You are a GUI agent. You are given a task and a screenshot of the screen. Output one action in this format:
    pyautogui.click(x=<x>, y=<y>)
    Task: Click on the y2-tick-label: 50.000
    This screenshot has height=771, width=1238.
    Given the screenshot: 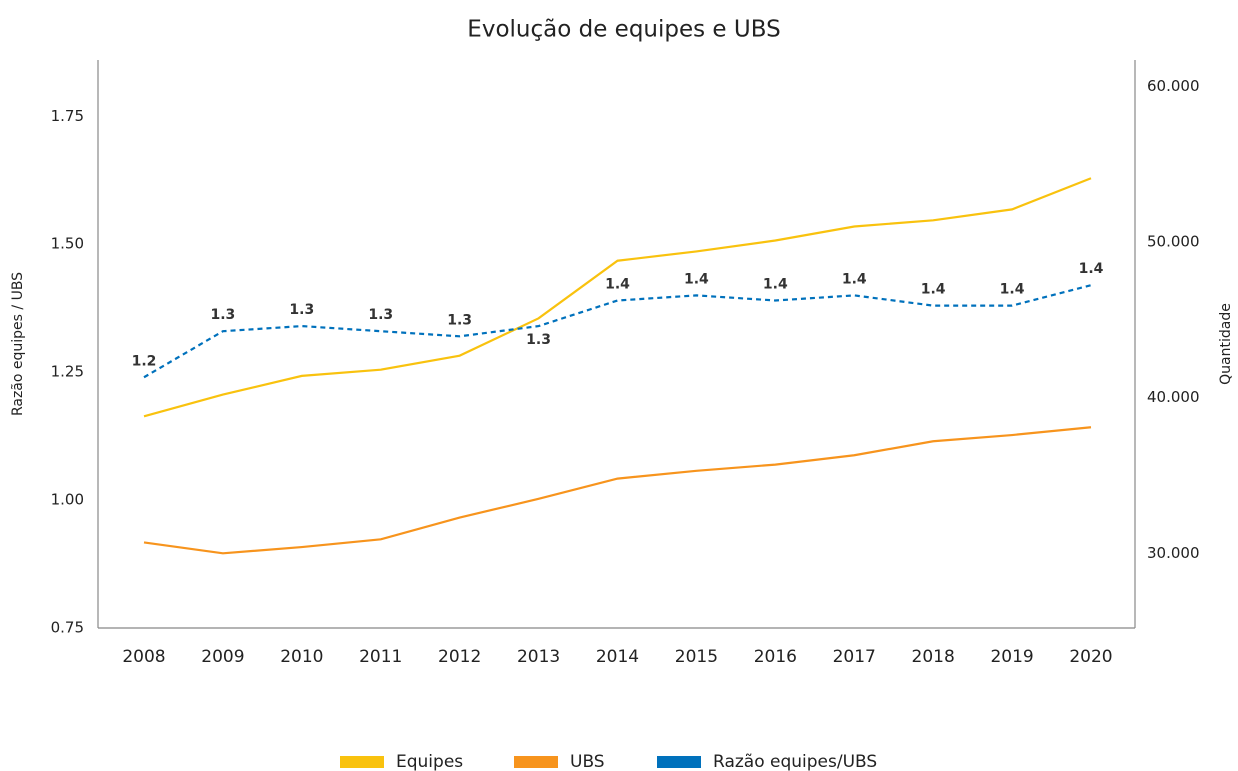 What is the action you would take?
    pyautogui.click(x=1173, y=242)
    